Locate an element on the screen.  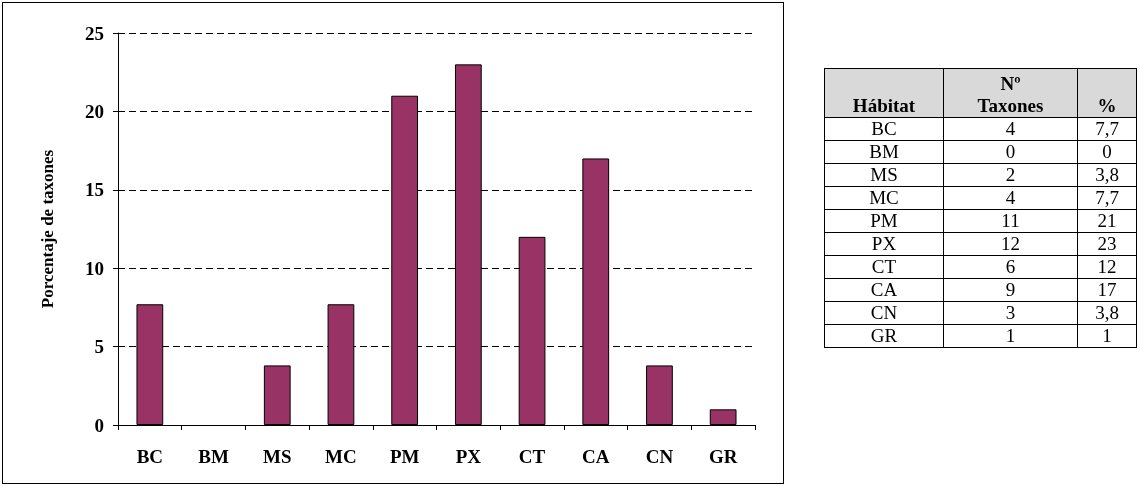
category-label: MS is located at coordinates (884, 175).